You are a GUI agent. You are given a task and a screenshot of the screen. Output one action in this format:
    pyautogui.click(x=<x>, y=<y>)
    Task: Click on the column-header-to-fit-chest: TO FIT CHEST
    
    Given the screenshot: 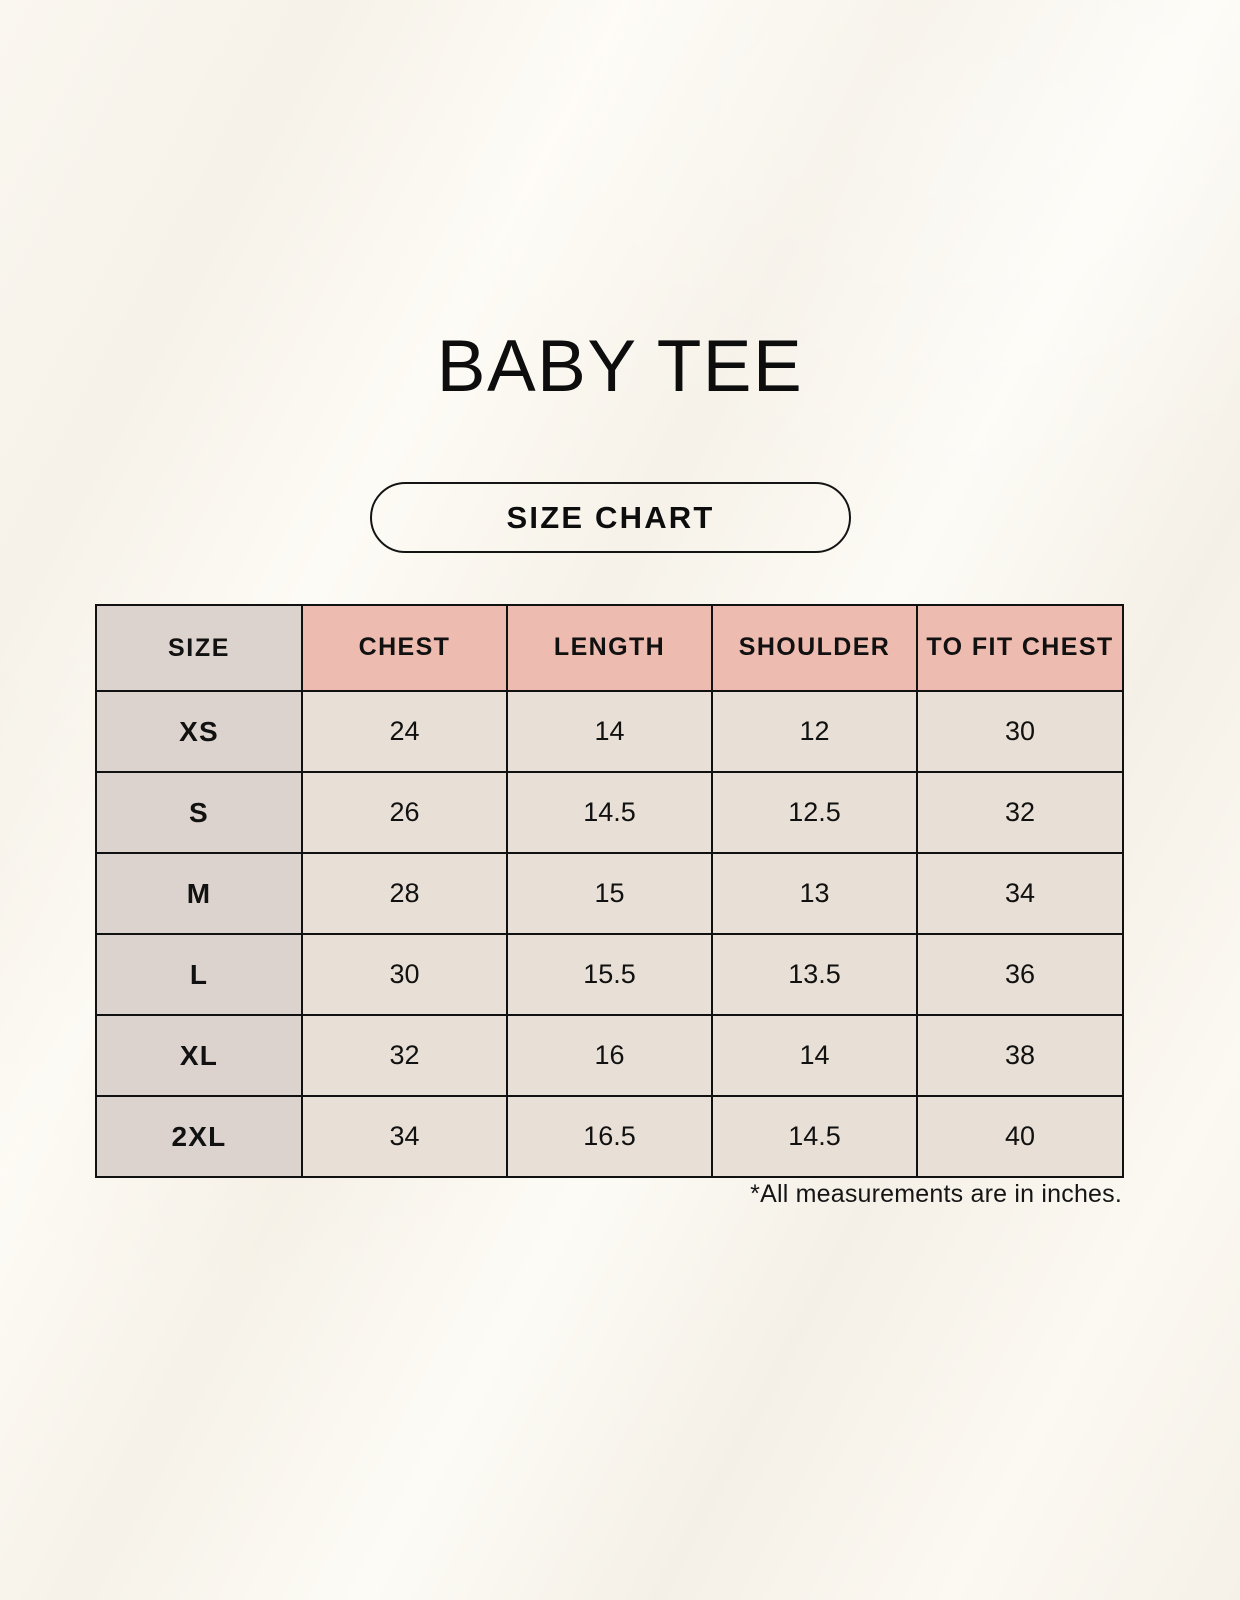 What is the action you would take?
    pyautogui.click(x=1020, y=648)
    